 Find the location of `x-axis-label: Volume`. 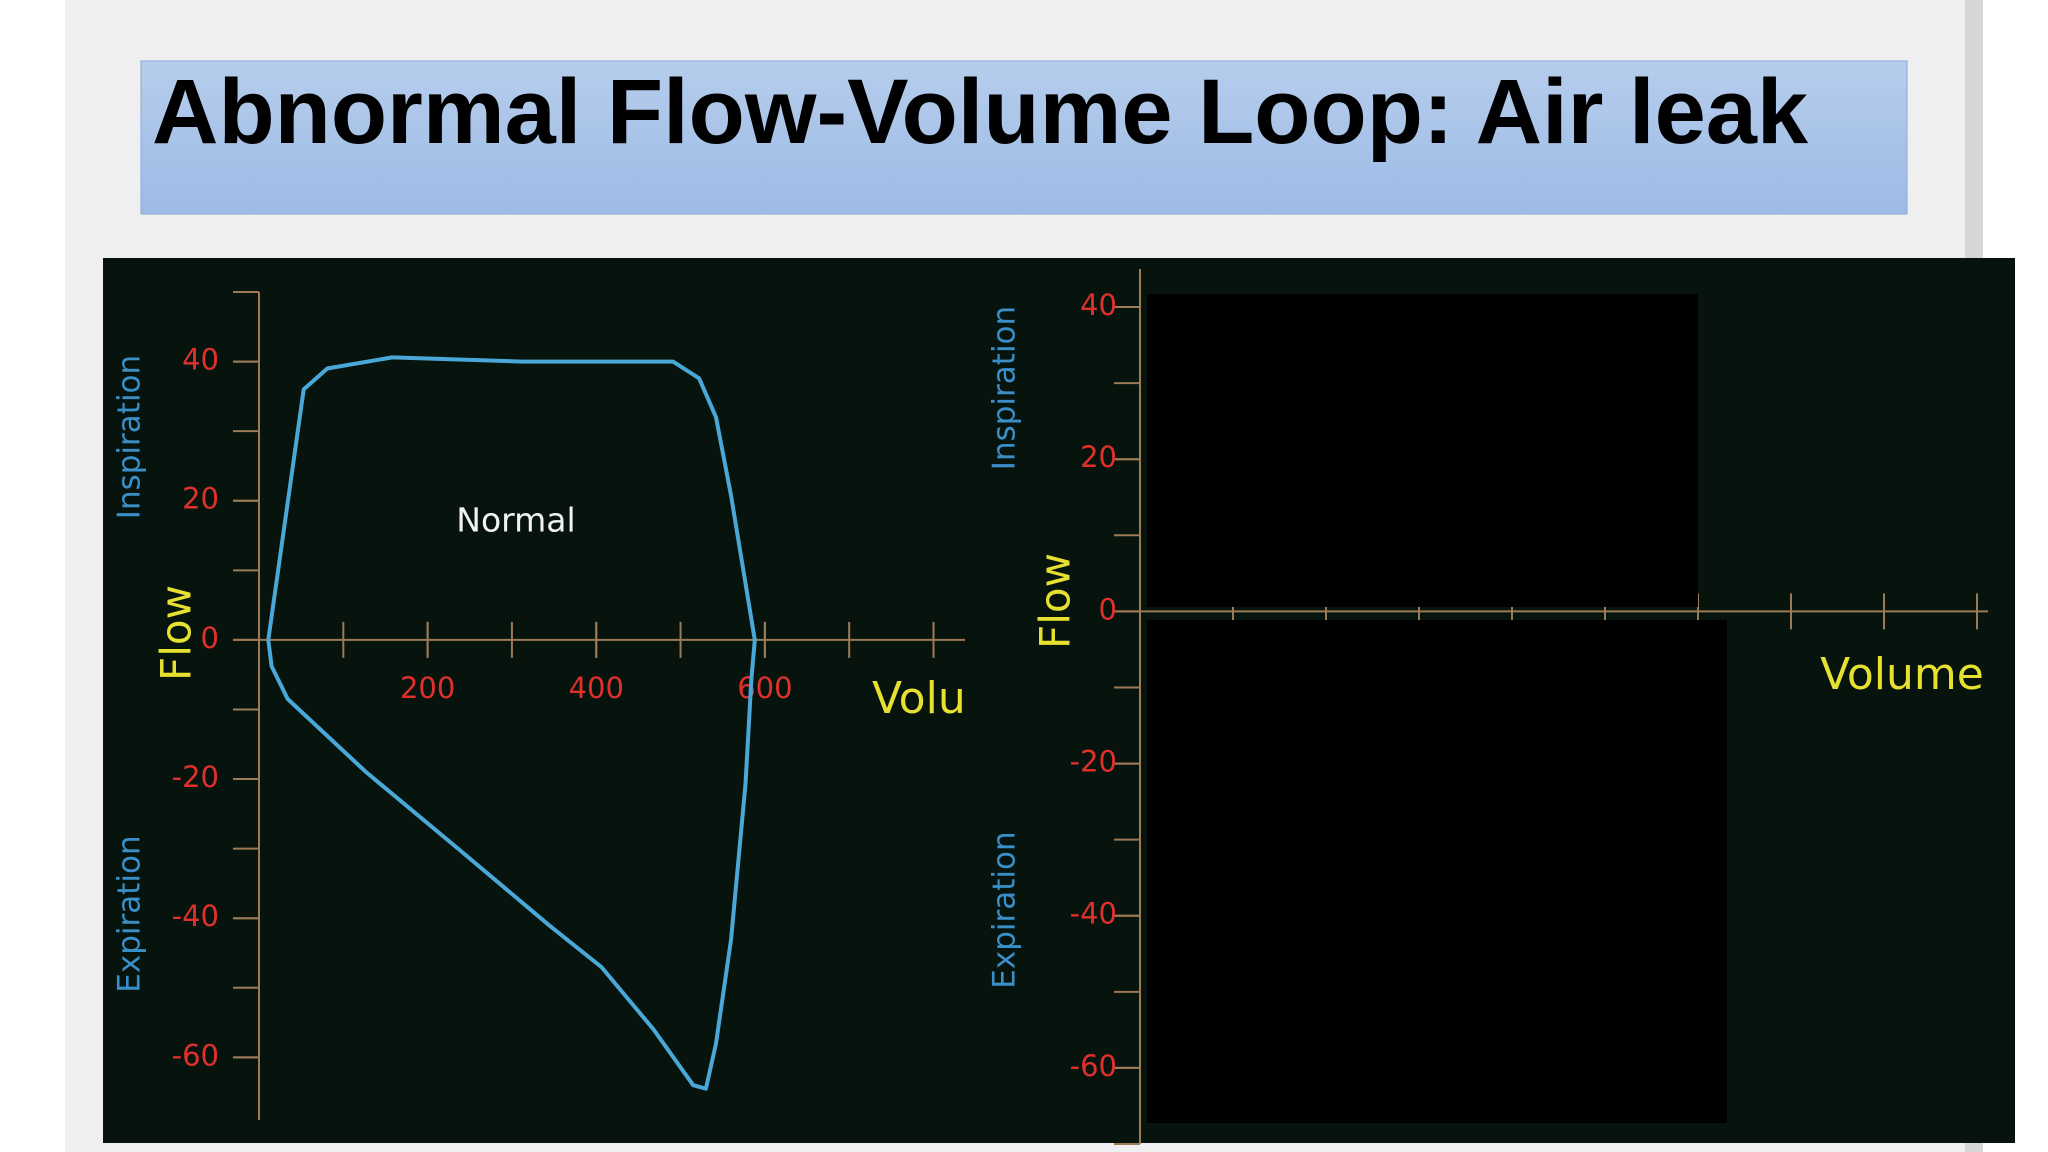

x-axis-label: Volume is located at coordinates (1902, 674).